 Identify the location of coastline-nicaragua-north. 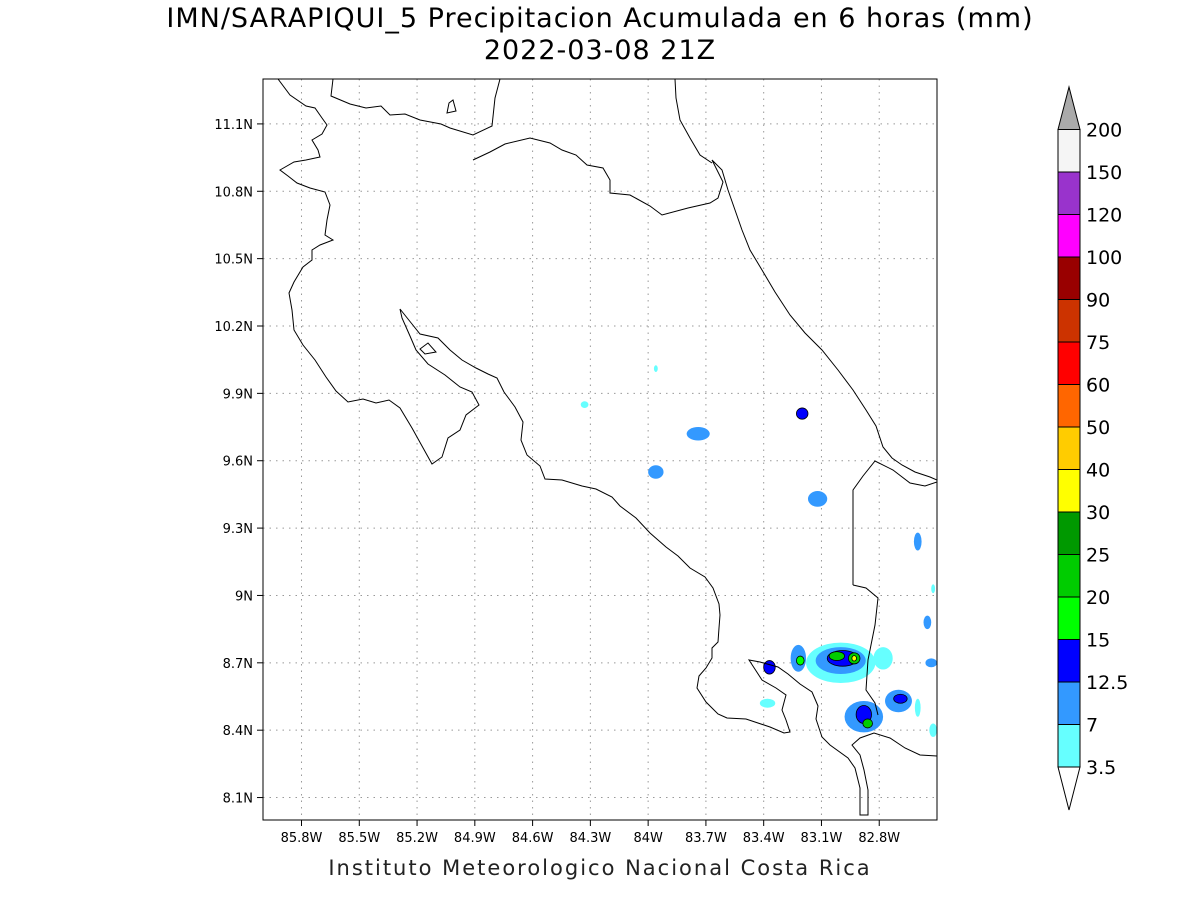
(693, 121).